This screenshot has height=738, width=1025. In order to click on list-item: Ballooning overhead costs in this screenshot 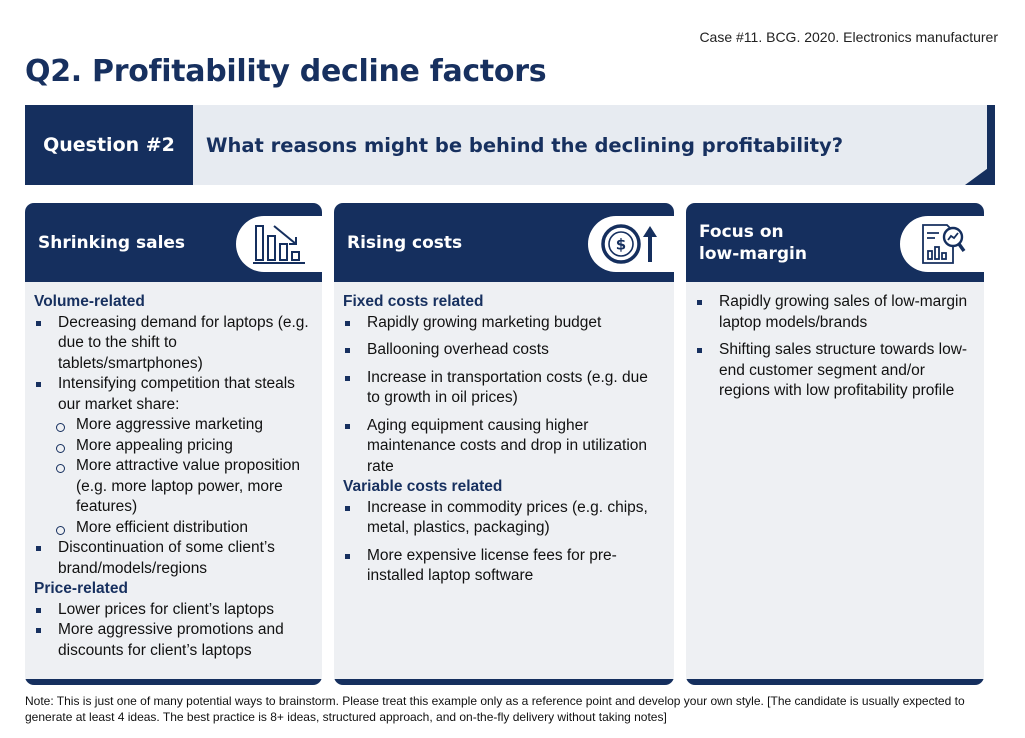, I will do `click(502, 350)`.